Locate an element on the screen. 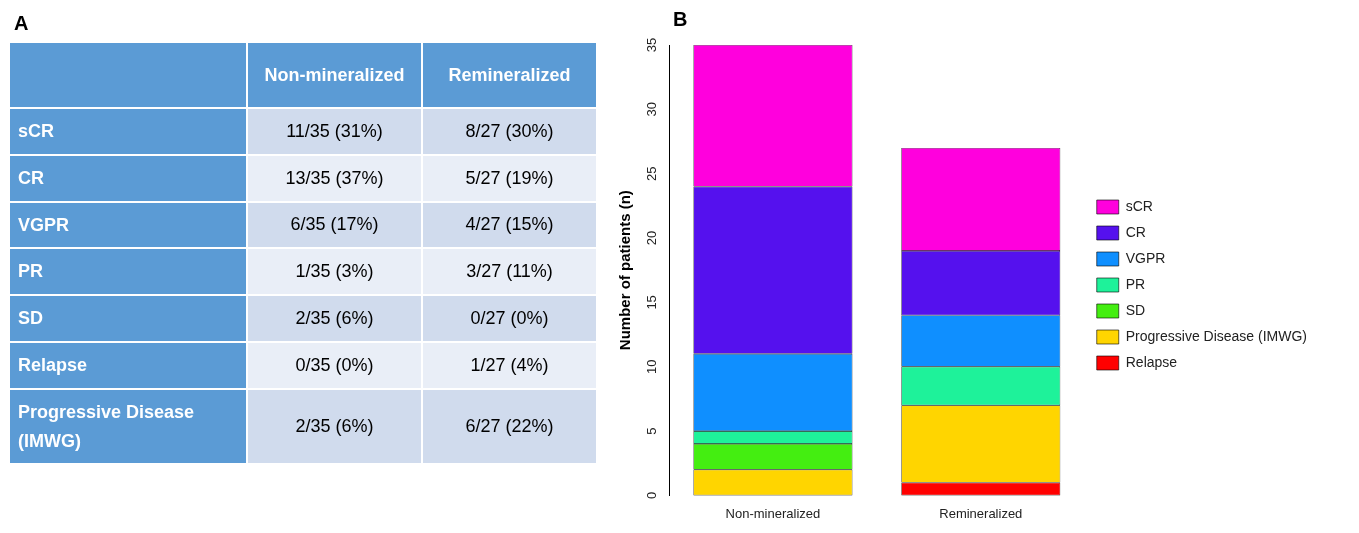 This screenshot has width=1359, height=533. legend-label: CR is located at coordinates (1135, 231).